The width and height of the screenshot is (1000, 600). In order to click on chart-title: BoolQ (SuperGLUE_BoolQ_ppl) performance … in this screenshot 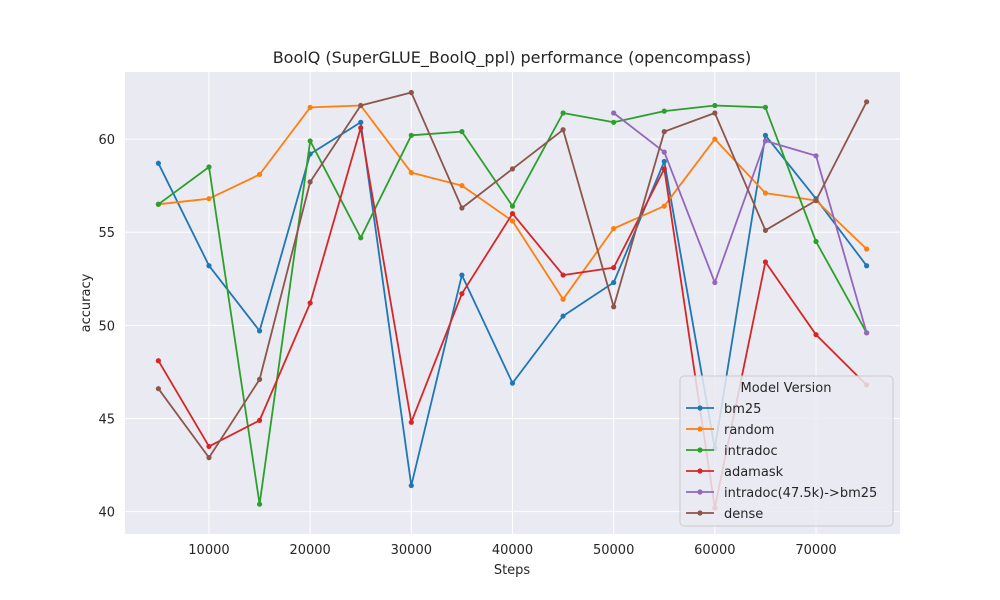, I will do `click(512, 58)`.